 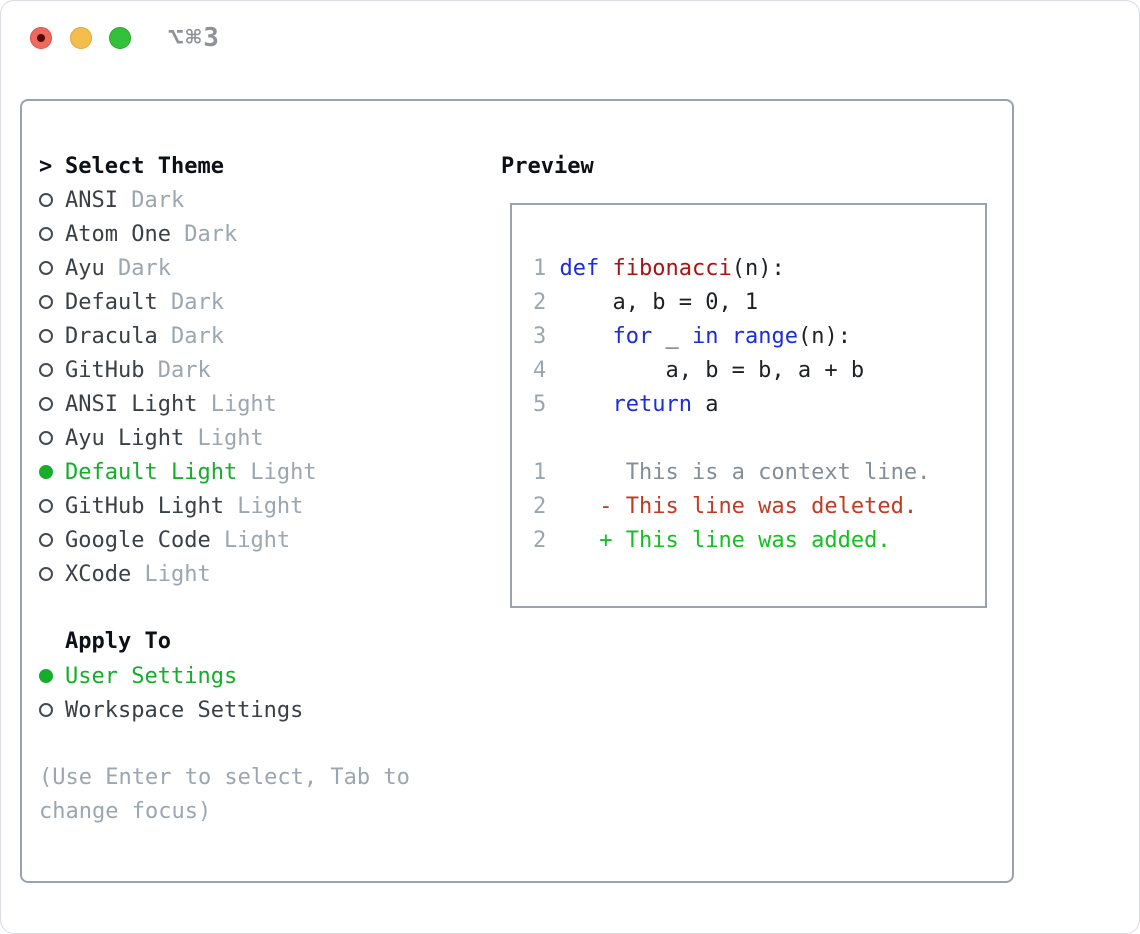 I want to click on theme-option-default: Default Dark, so click(x=259, y=302).